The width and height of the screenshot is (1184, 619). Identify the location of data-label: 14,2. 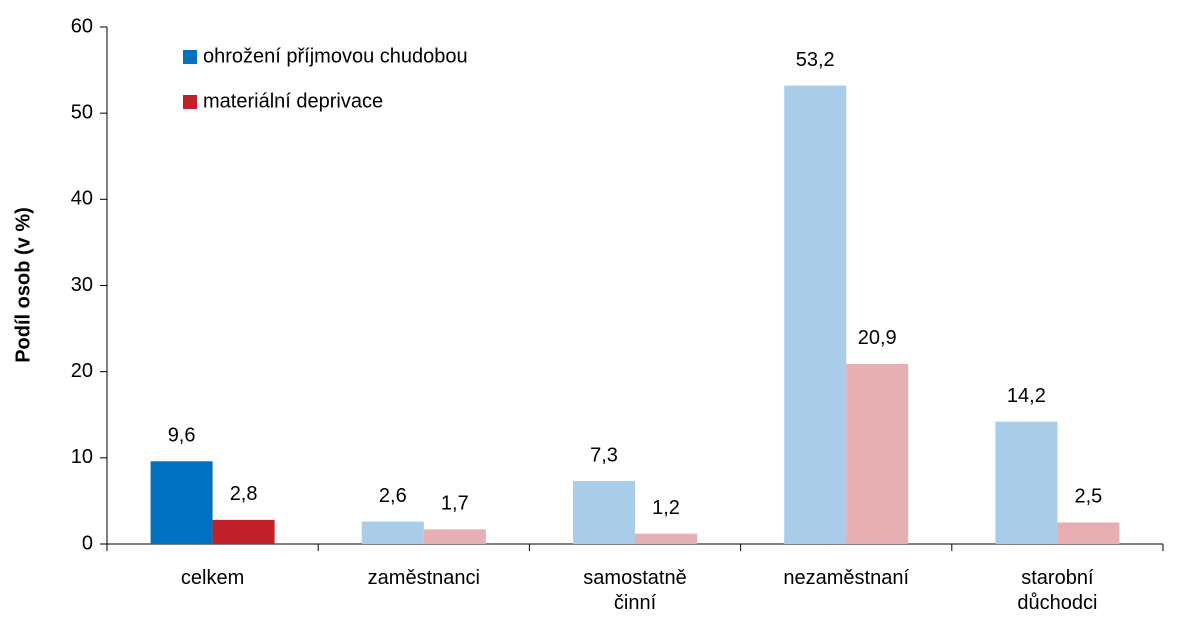
(1026, 396).